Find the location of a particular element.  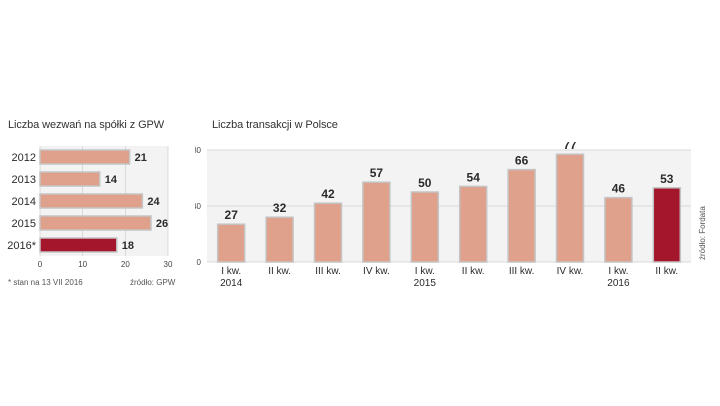

category-label: 2016* is located at coordinates (21, 246).